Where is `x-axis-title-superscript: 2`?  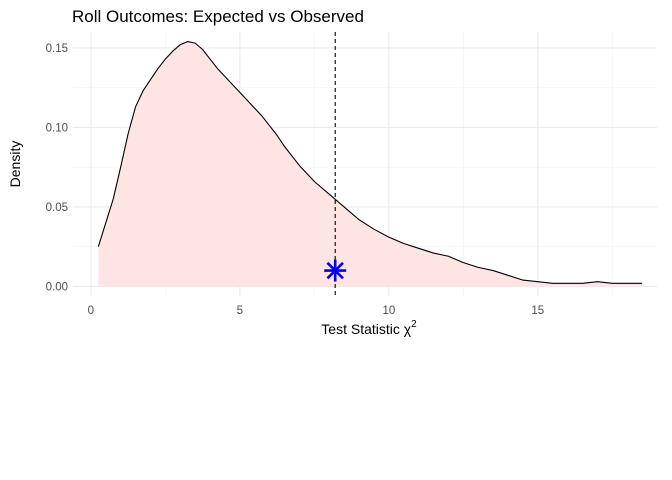 x-axis-title-superscript: 2 is located at coordinates (414, 324).